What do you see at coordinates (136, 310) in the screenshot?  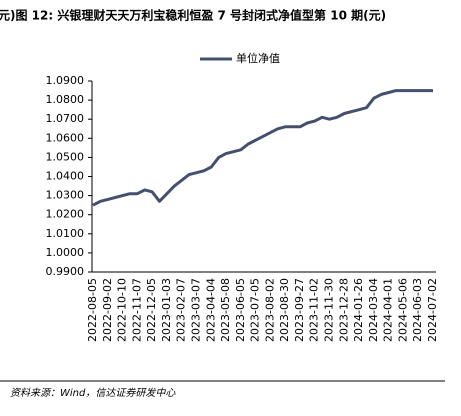 I see `x-tick-label: 2022-11-07` at bounding box center [136, 310].